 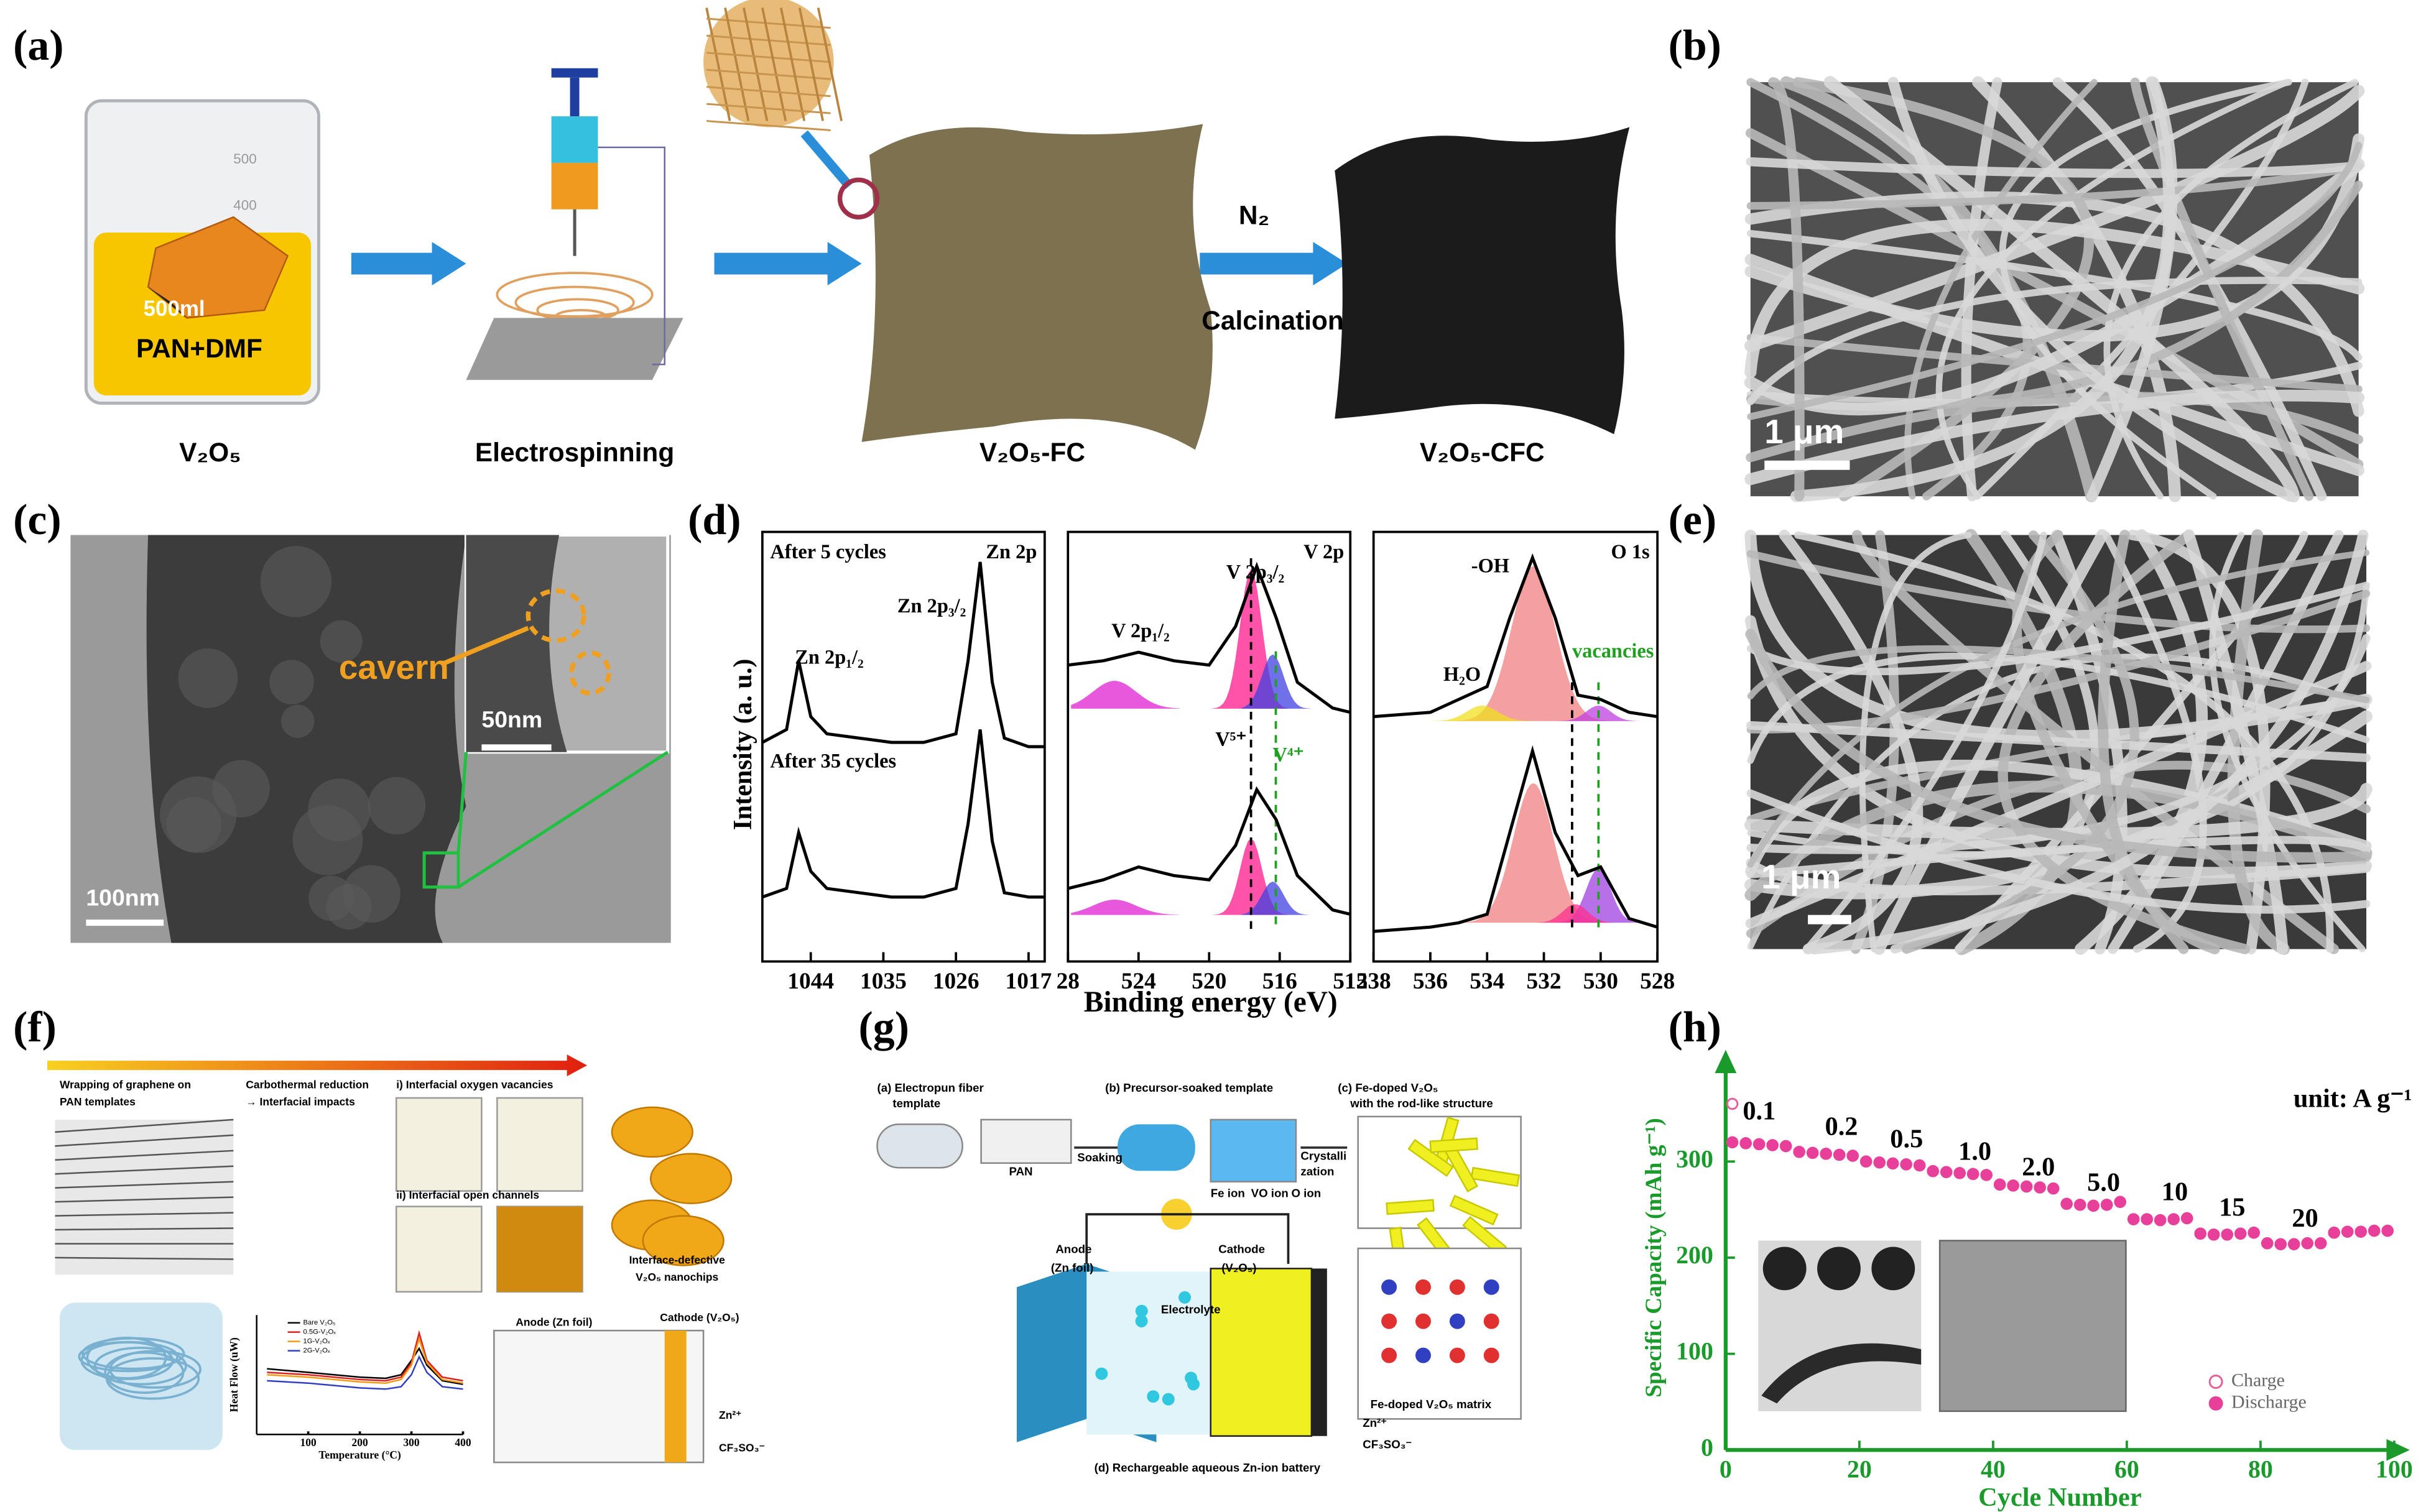 I want to click on legend-label: 2G-V₂Oₓ, so click(x=316, y=1351).